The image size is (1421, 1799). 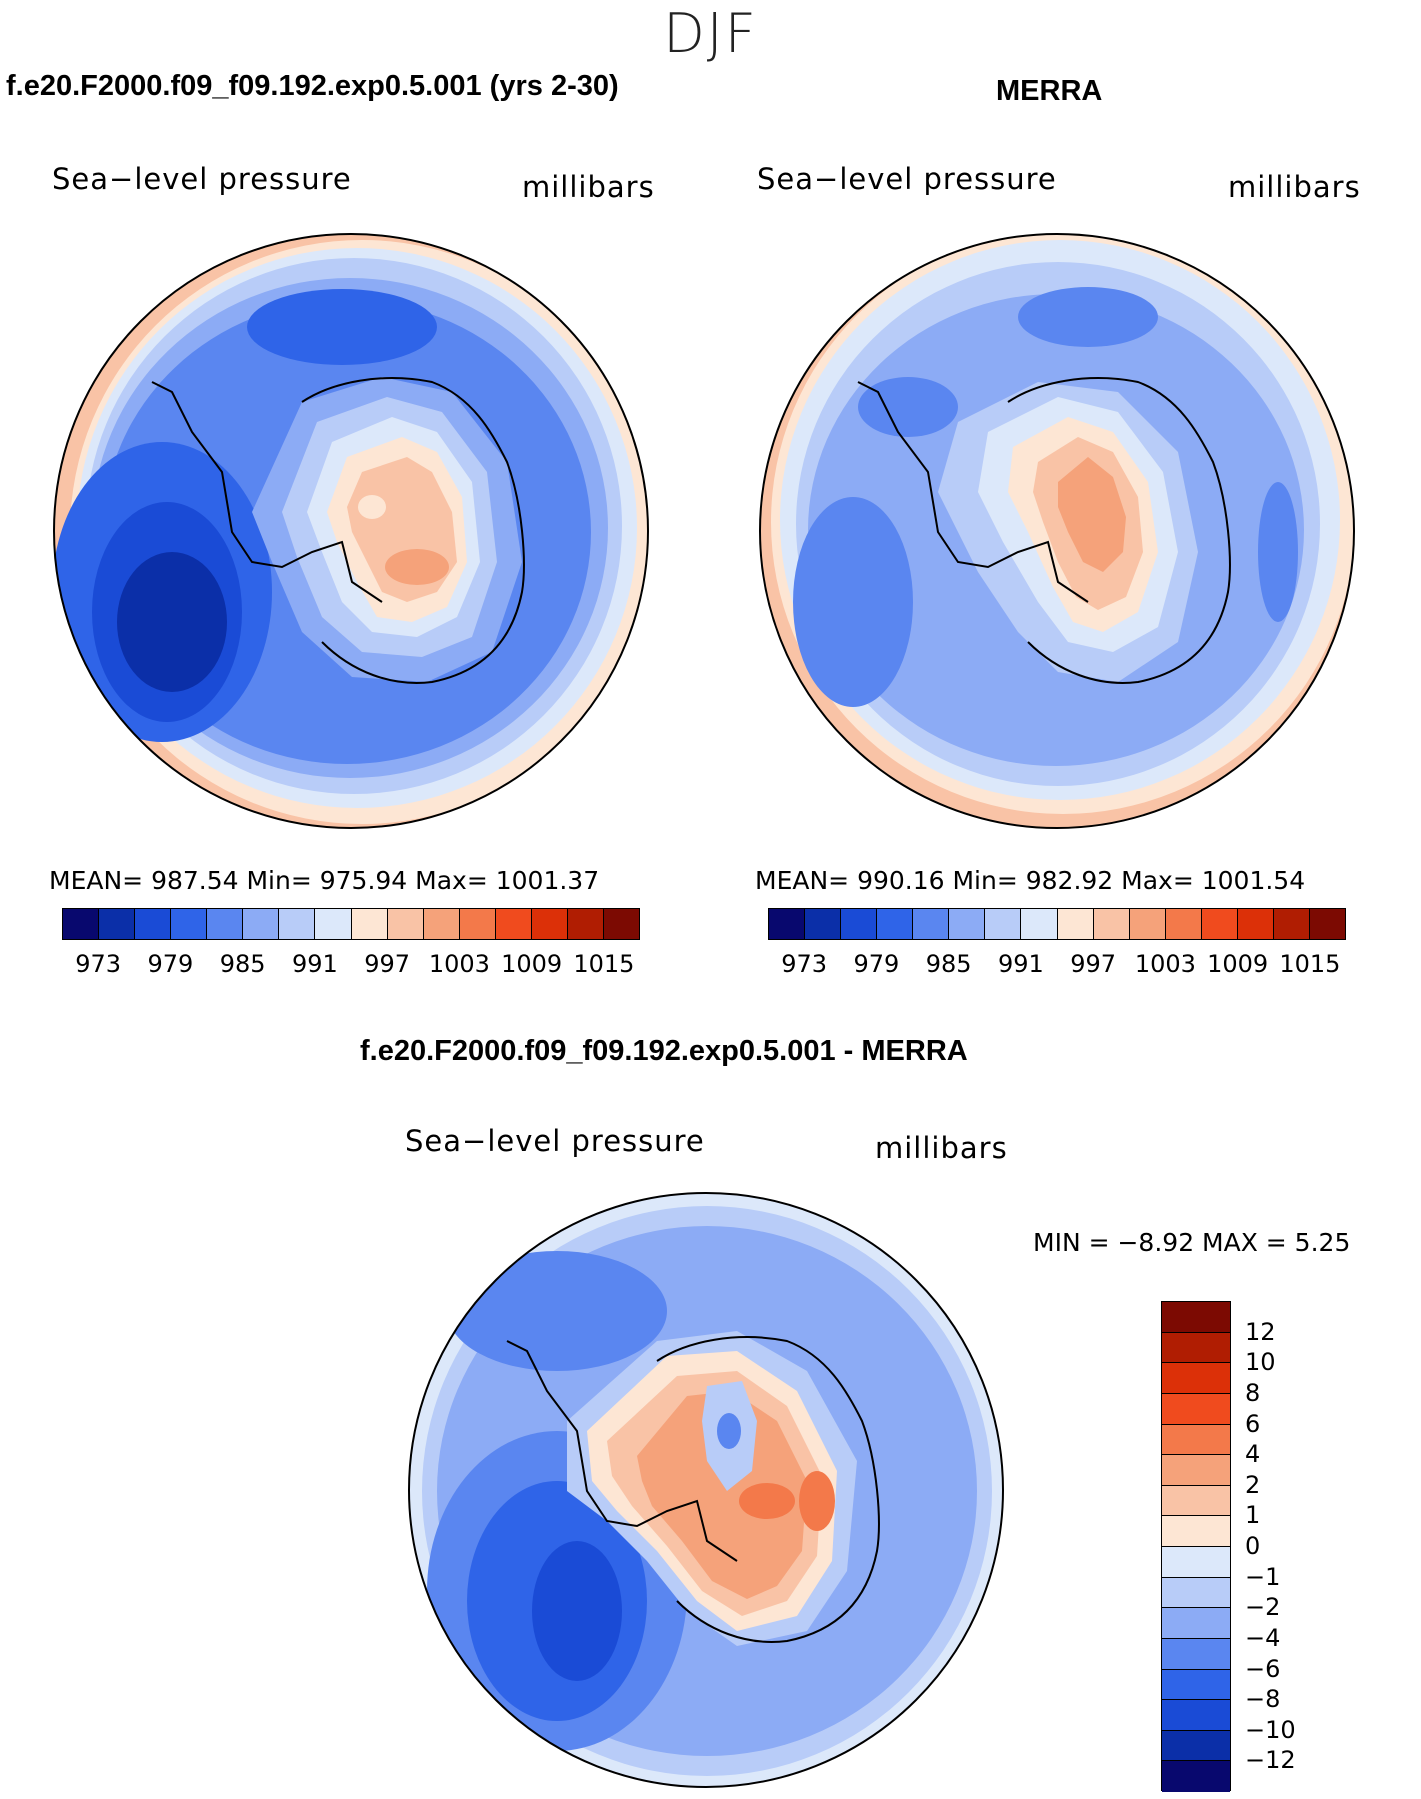 What do you see at coordinates (351, 531) in the screenshot?
I see `model-polar-map` at bounding box center [351, 531].